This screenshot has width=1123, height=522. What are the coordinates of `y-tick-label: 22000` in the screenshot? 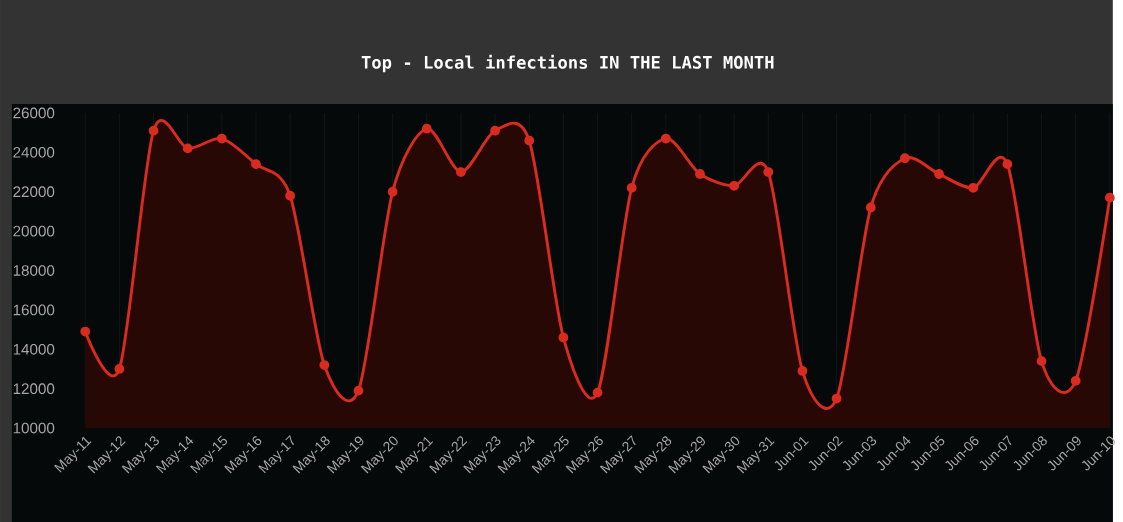 It's located at (34, 192).